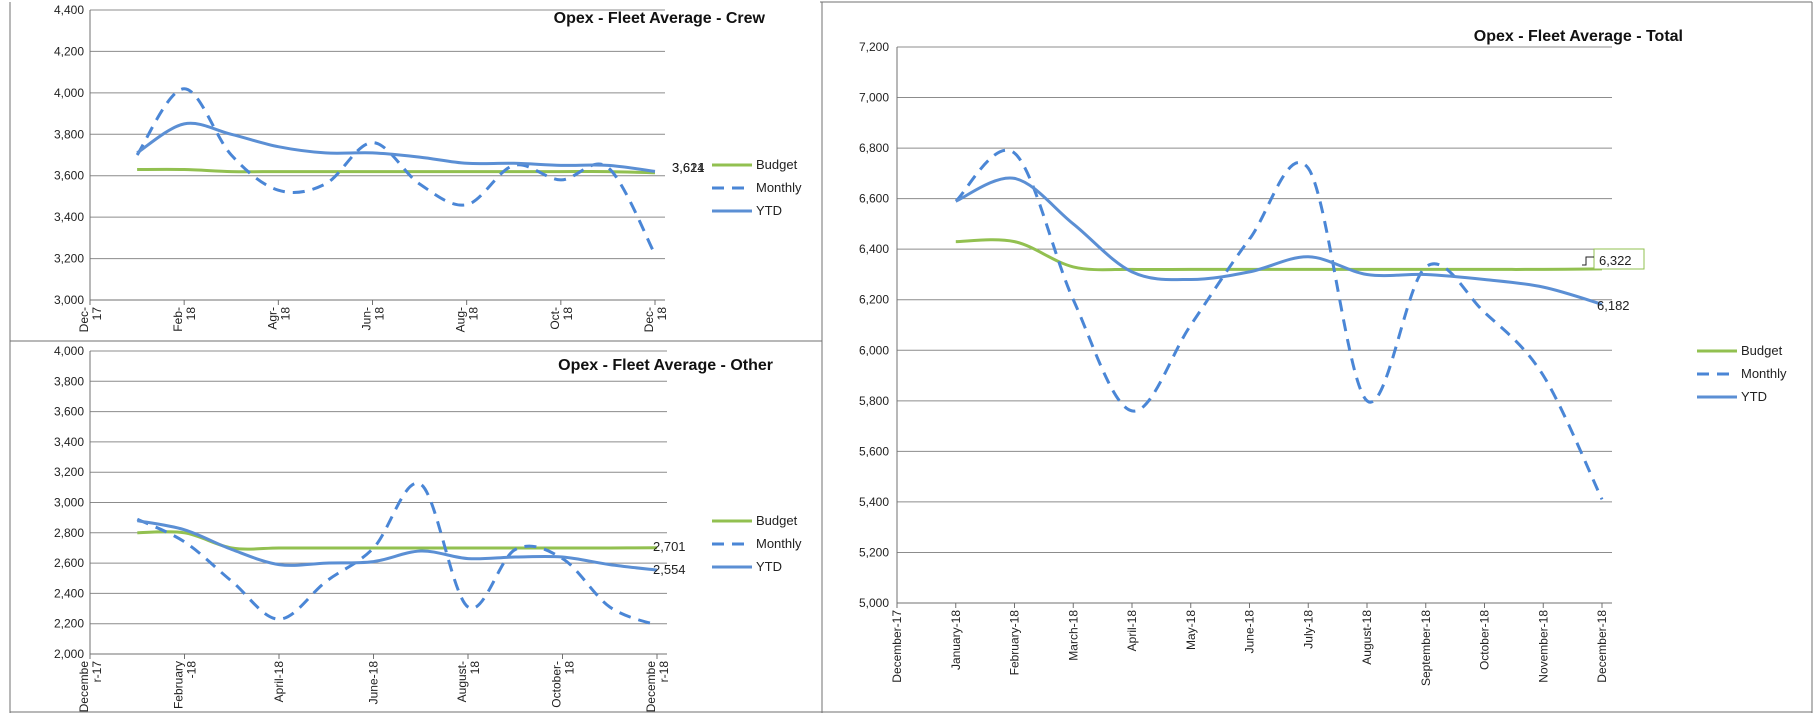 Image resolution: width=1815 pixels, height=715 pixels. What do you see at coordinates (874, 249) in the screenshot?
I see `y-tick-label: 6,400` at bounding box center [874, 249].